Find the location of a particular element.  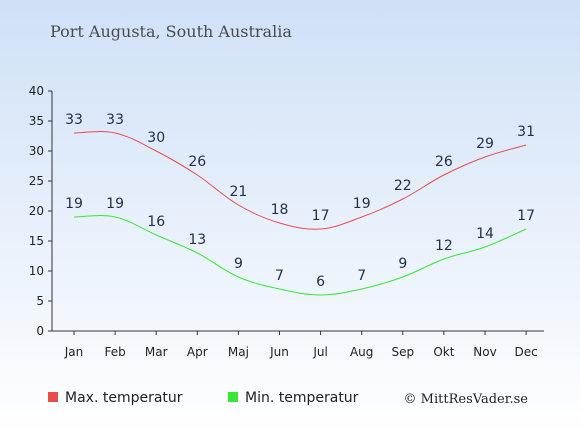

x-tick-label: Jan is located at coordinates (74, 352).